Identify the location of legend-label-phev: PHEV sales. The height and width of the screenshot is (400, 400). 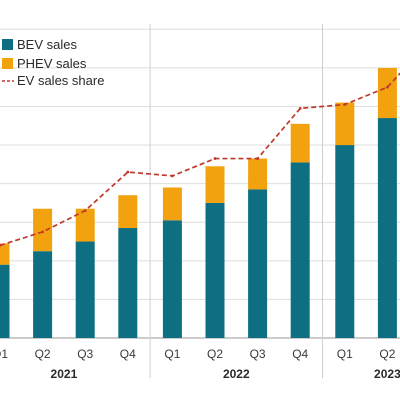
(52, 63).